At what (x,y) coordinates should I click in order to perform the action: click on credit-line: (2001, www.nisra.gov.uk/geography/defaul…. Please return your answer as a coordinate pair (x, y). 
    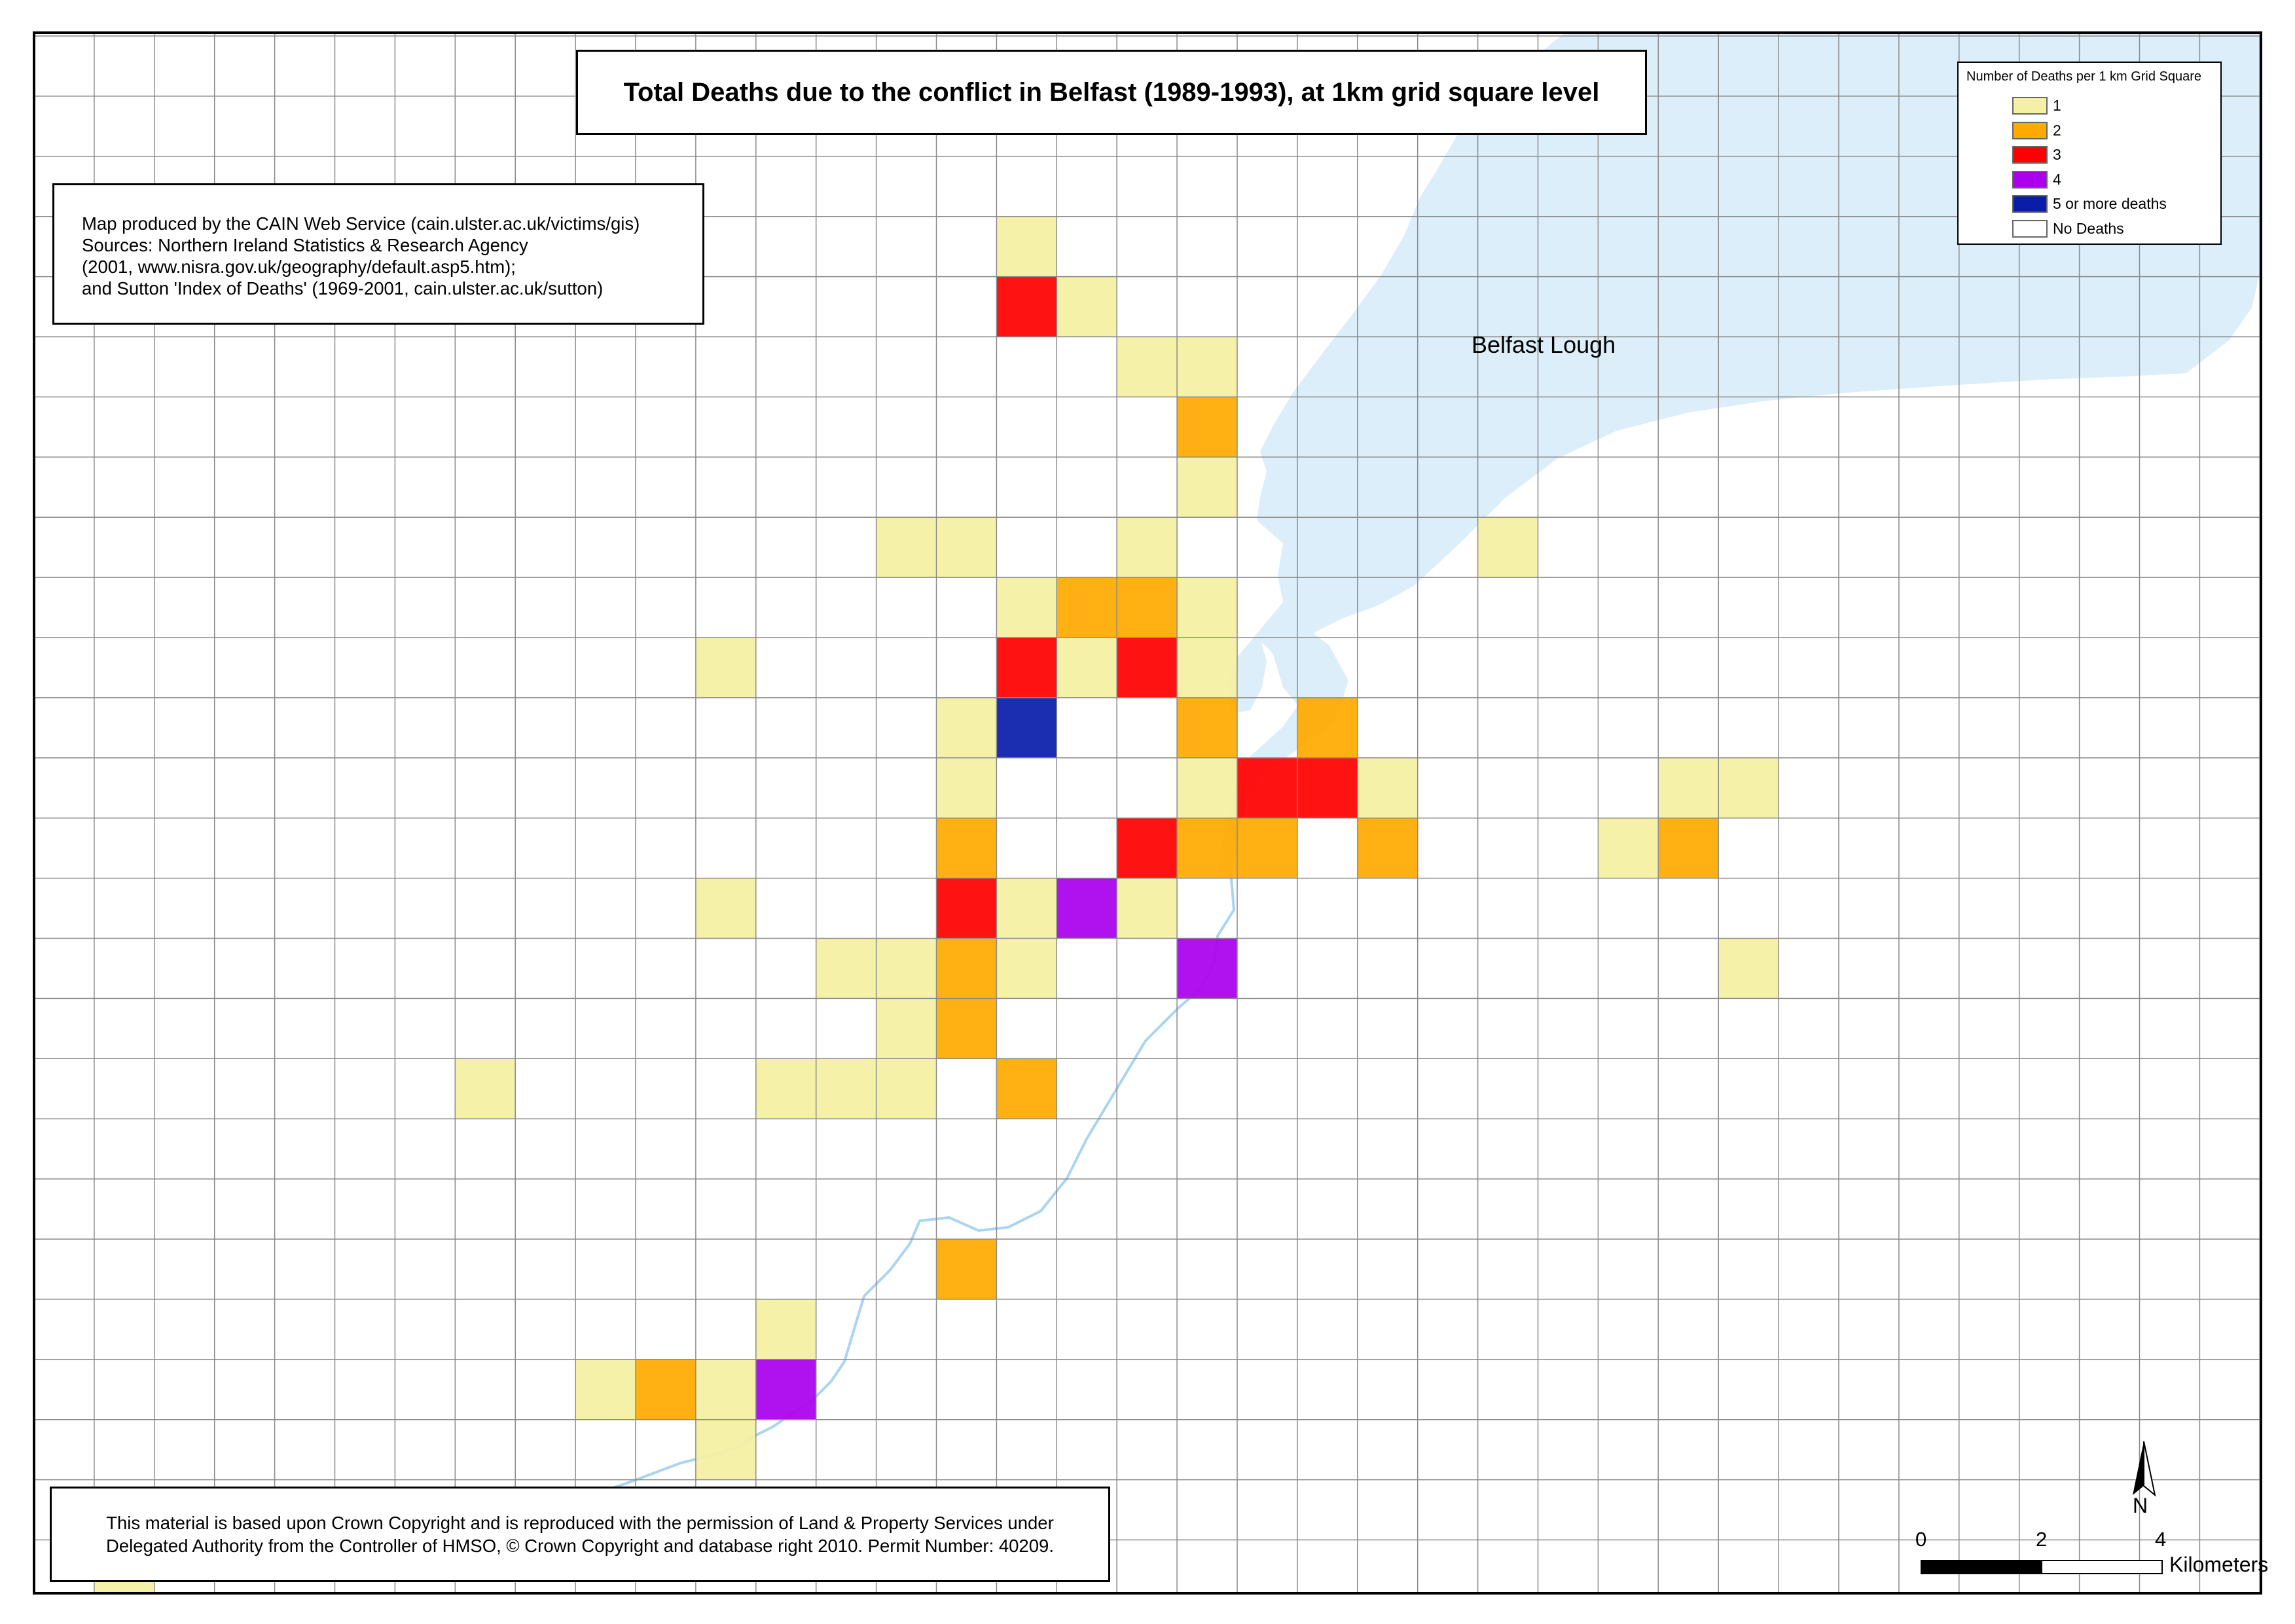
    Looking at the image, I should click on (299, 267).